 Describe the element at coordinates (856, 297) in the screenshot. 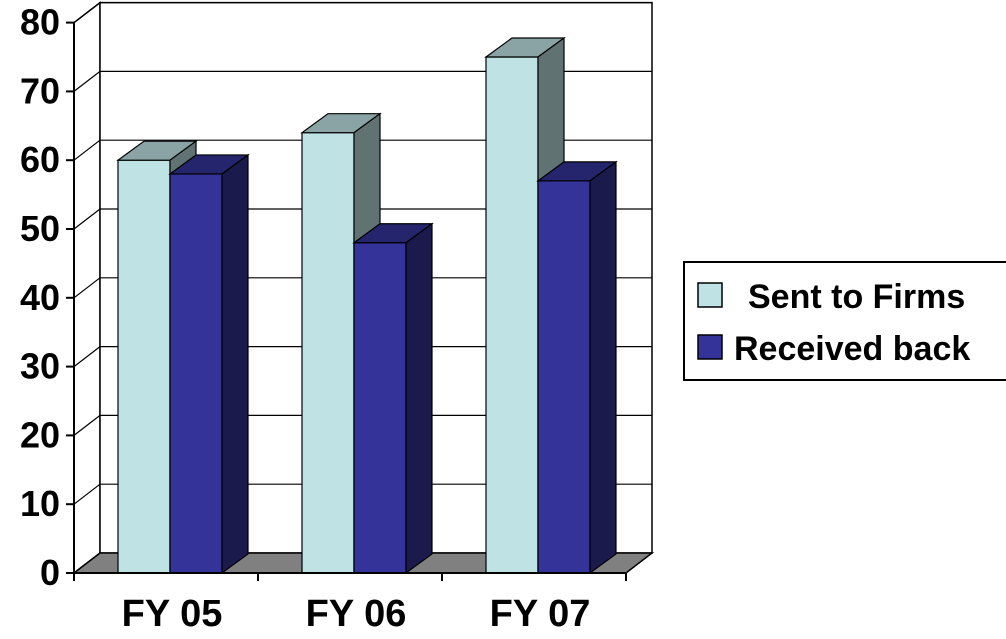

I see `legend-label: Sent to Firms` at that location.